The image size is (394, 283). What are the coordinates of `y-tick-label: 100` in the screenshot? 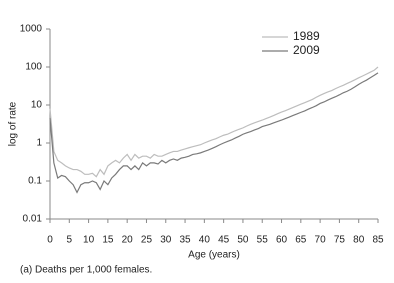 It's located at (33, 67).